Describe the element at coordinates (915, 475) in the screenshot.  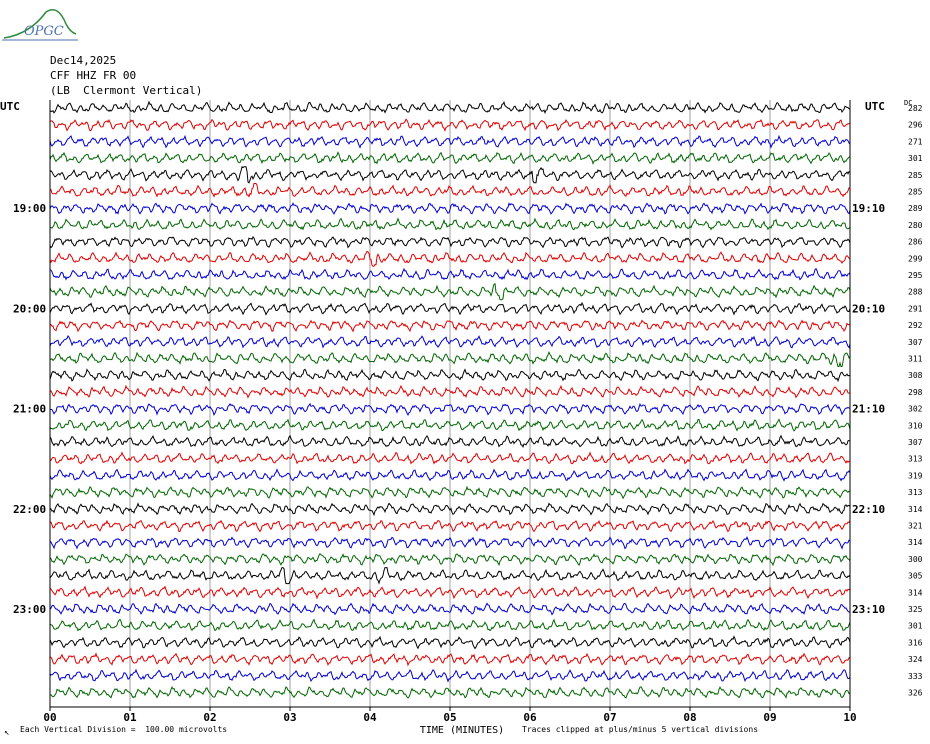
I see `dc-value-label: 319` at that location.